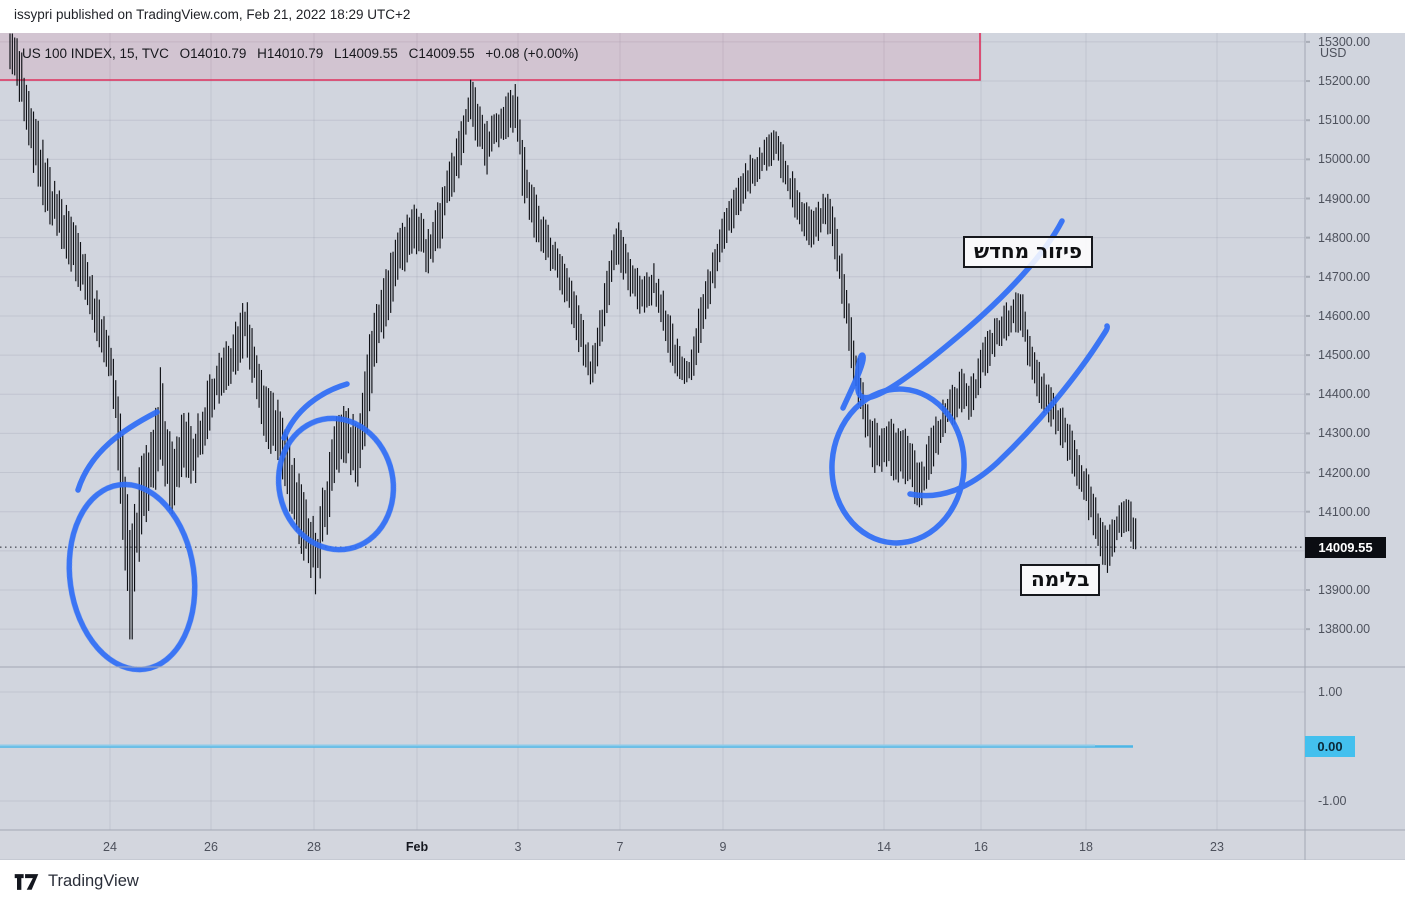  I want to click on annotation-label-stop: בלימה, so click(1060, 580).